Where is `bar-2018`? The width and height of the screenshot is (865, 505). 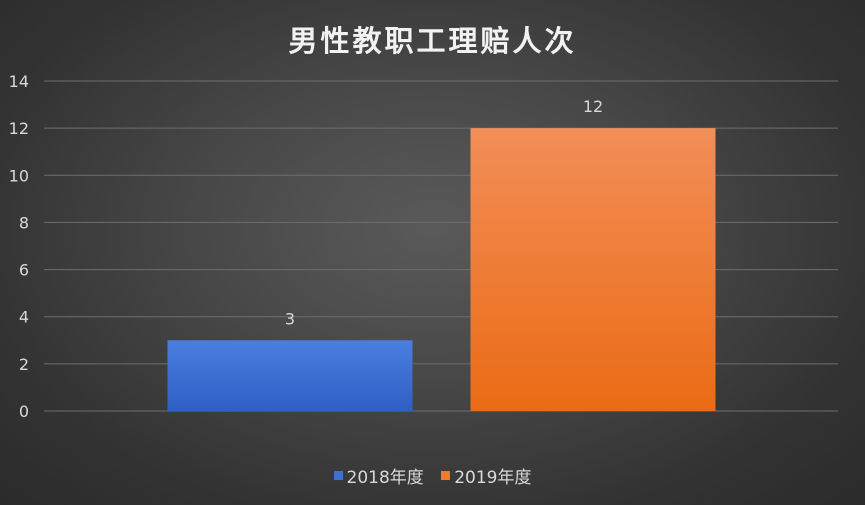 bar-2018 is located at coordinates (290, 375).